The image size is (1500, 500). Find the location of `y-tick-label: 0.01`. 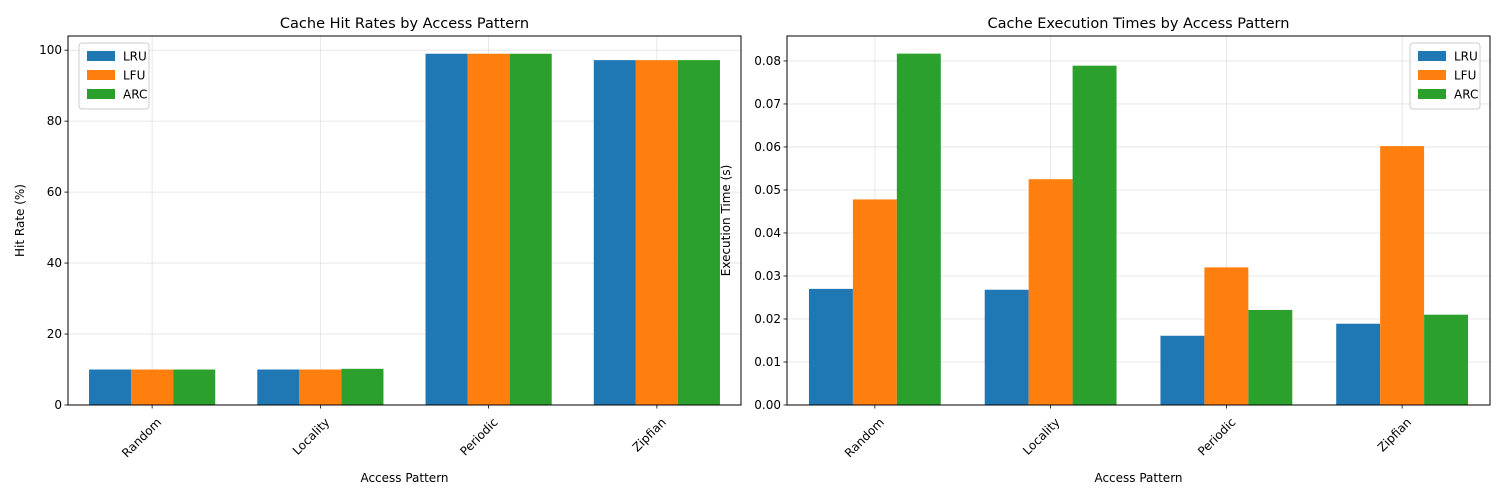

y-tick-label: 0.01 is located at coordinates (767, 362).